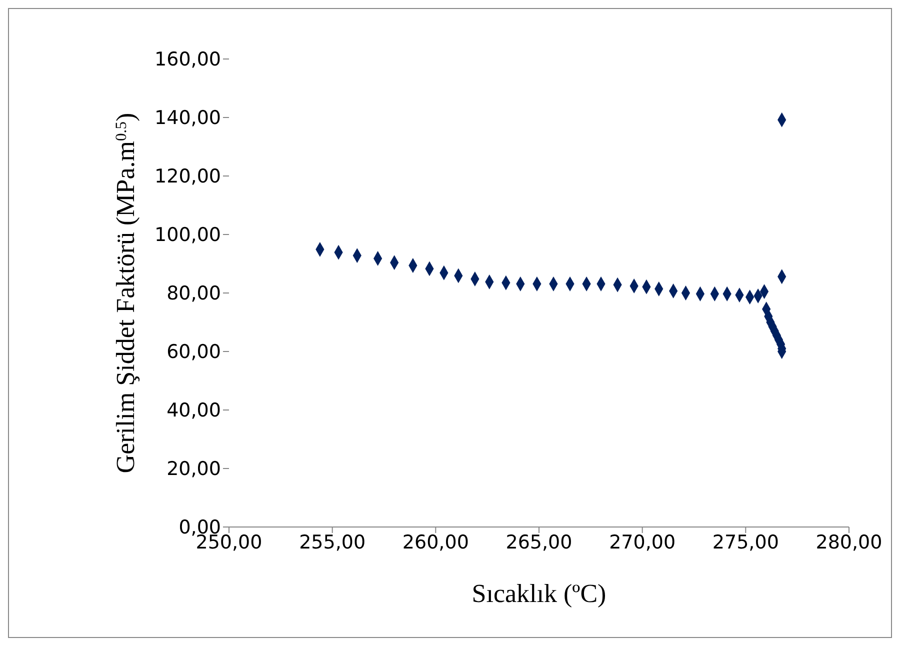 The width and height of the screenshot is (902, 648). Describe the element at coordinates (849, 542) in the screenshot. I see `x-tick-label: 280,00` at that location.